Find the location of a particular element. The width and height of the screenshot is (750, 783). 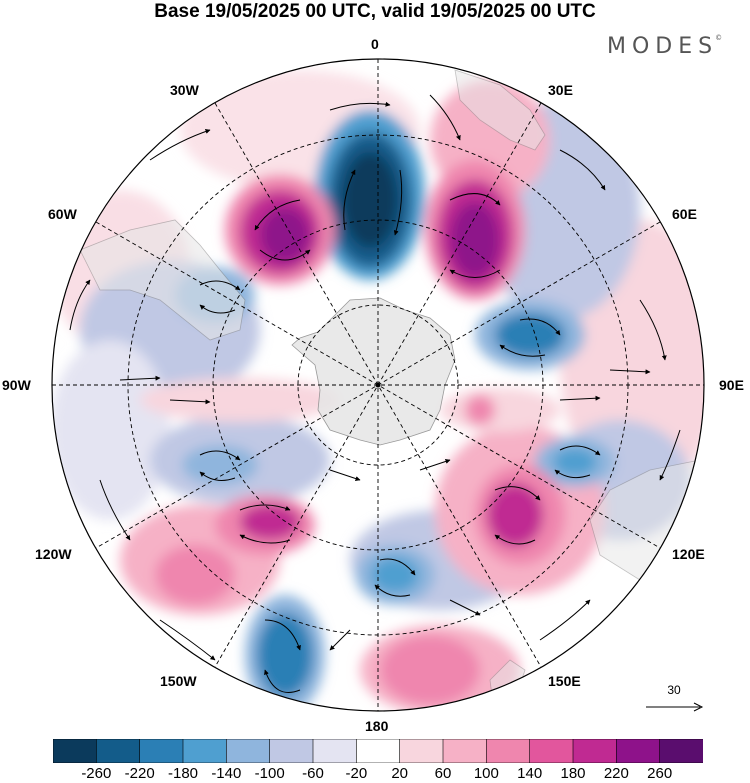

africa-landmass is located at coordinates (500, 110).